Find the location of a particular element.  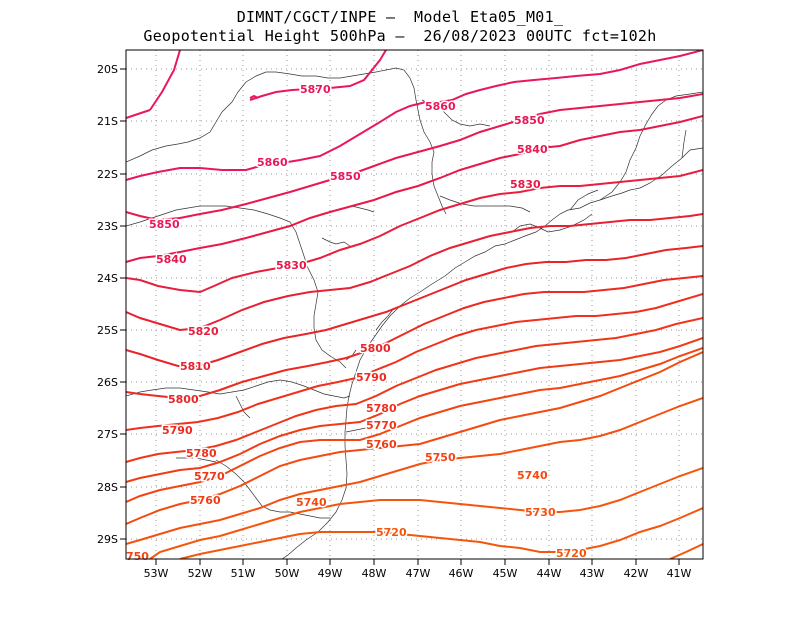

lon-label: 48W is located at coordinates (374, 573).